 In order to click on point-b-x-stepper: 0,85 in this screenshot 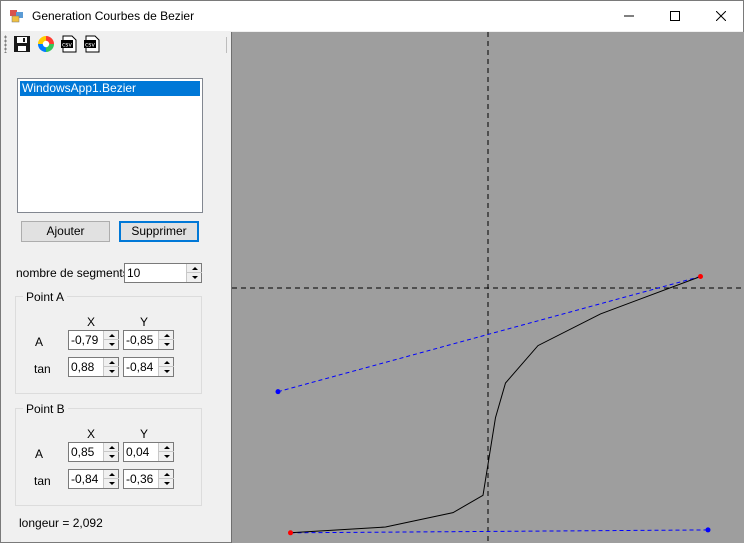, I will do `click(93, 452)`.